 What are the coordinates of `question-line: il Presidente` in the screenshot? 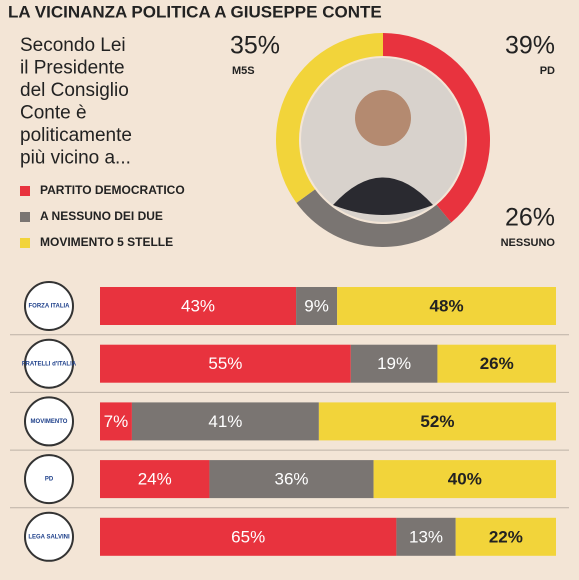 It's located at (72, 68).